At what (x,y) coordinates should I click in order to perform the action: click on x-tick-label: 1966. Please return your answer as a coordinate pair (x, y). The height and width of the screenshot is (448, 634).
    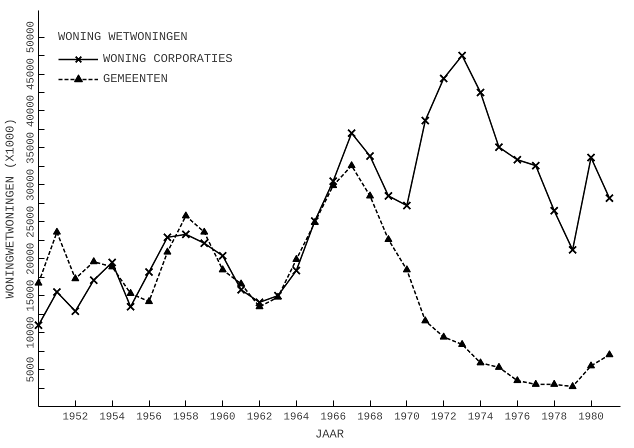
    Looking at the image, I should click on (333, 418).